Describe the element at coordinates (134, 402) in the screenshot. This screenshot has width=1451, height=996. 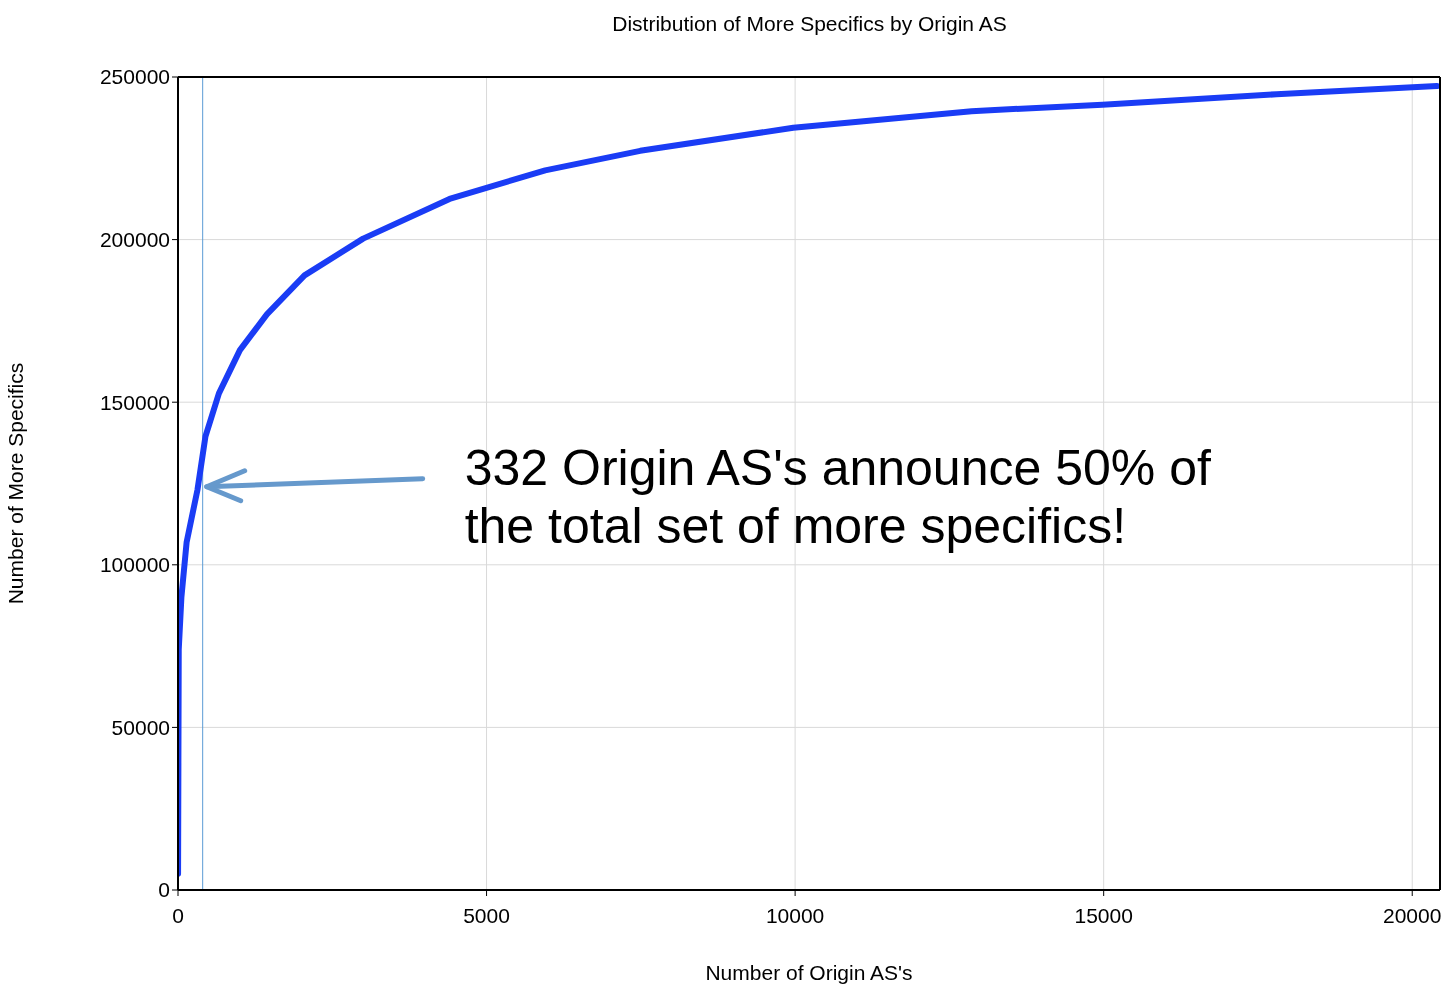
I see `y-tick-label: 150000` at that location.